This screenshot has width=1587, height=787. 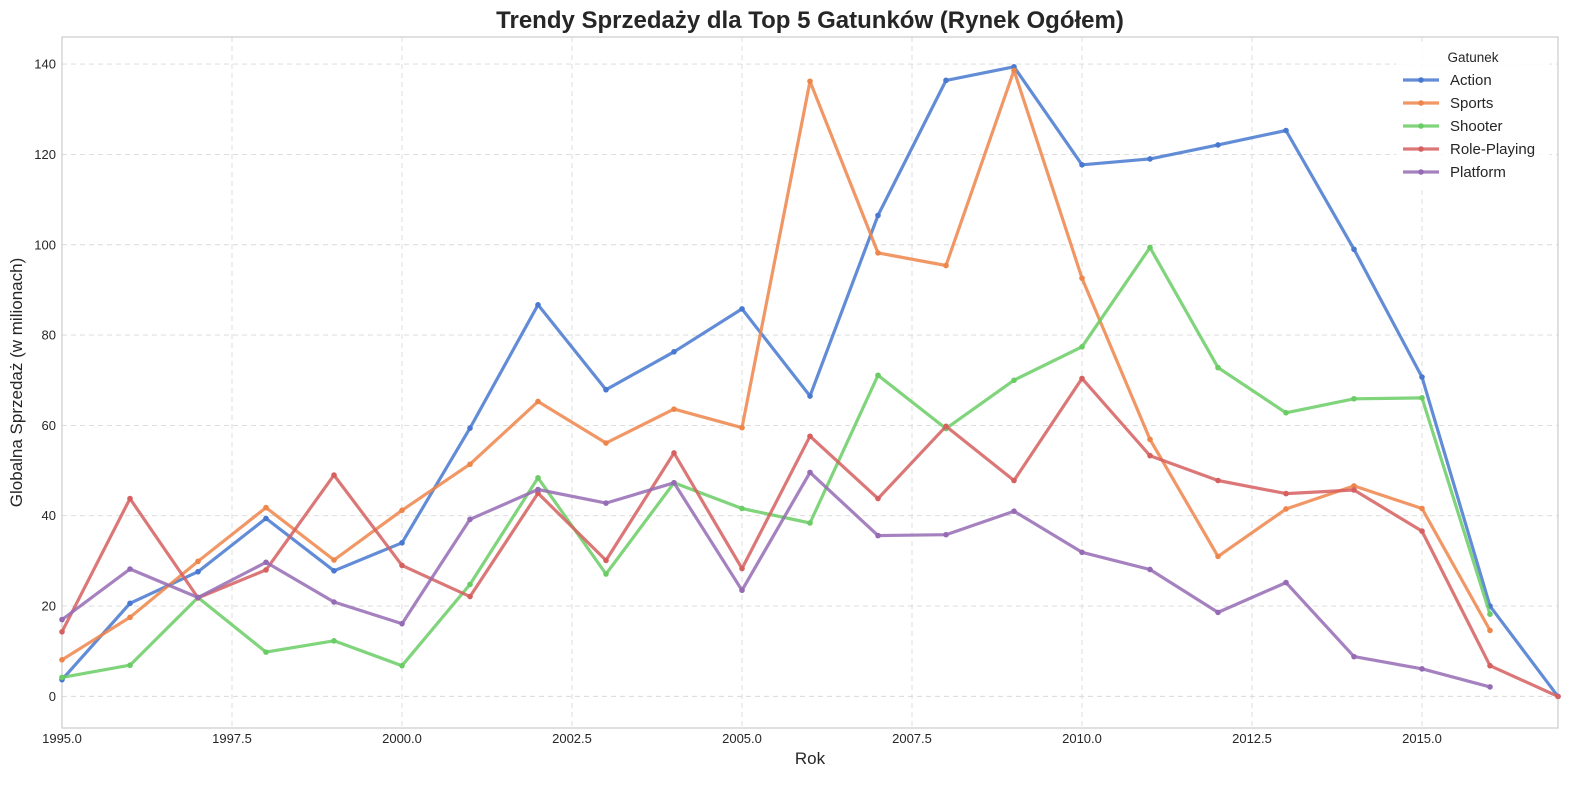 I want to click on legend-label: Platform, so click(x=1478, y=172).